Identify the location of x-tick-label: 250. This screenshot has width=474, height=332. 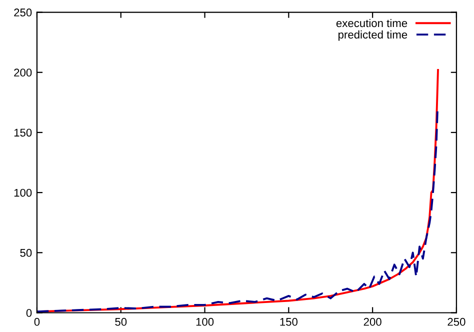
(457, 322).